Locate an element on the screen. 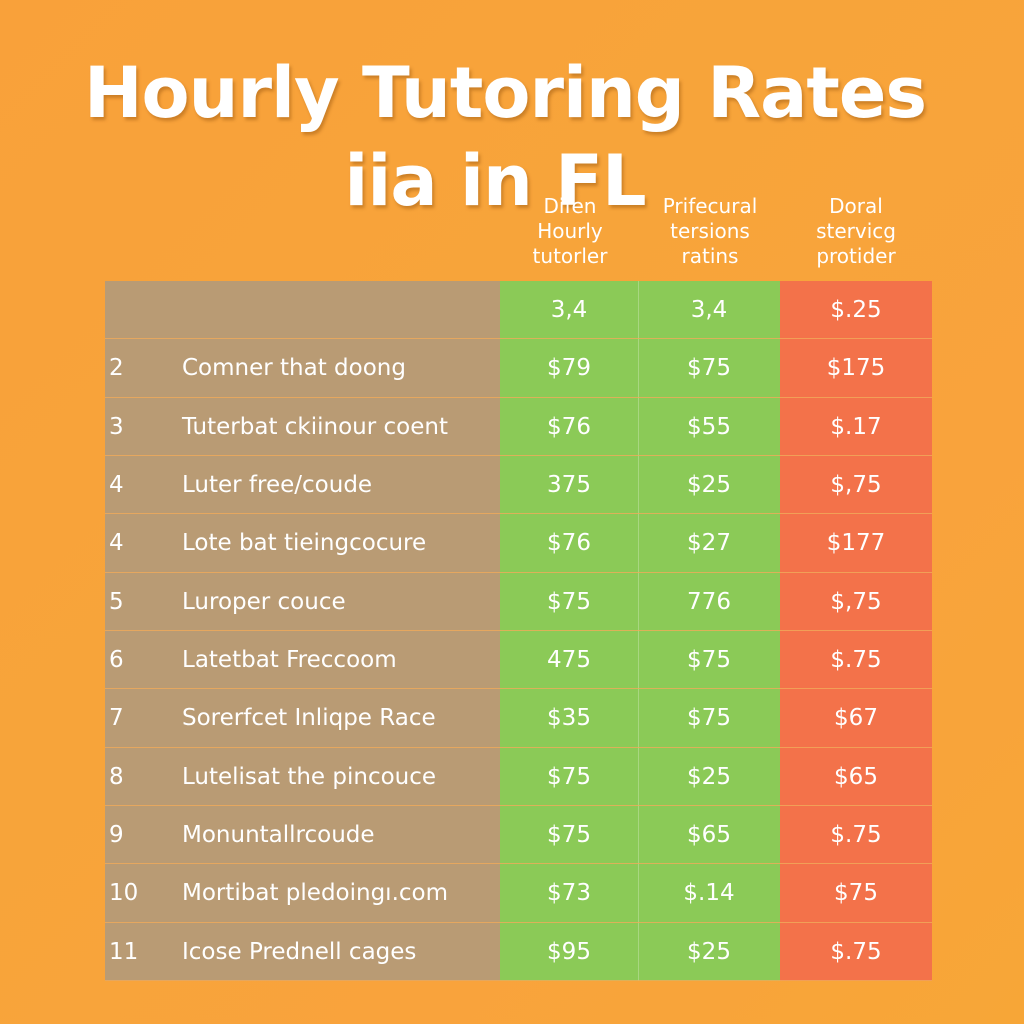  table-row: 8 Lutelisat the pincouce $75 $25 $65 is located at coordinates (518, 777).